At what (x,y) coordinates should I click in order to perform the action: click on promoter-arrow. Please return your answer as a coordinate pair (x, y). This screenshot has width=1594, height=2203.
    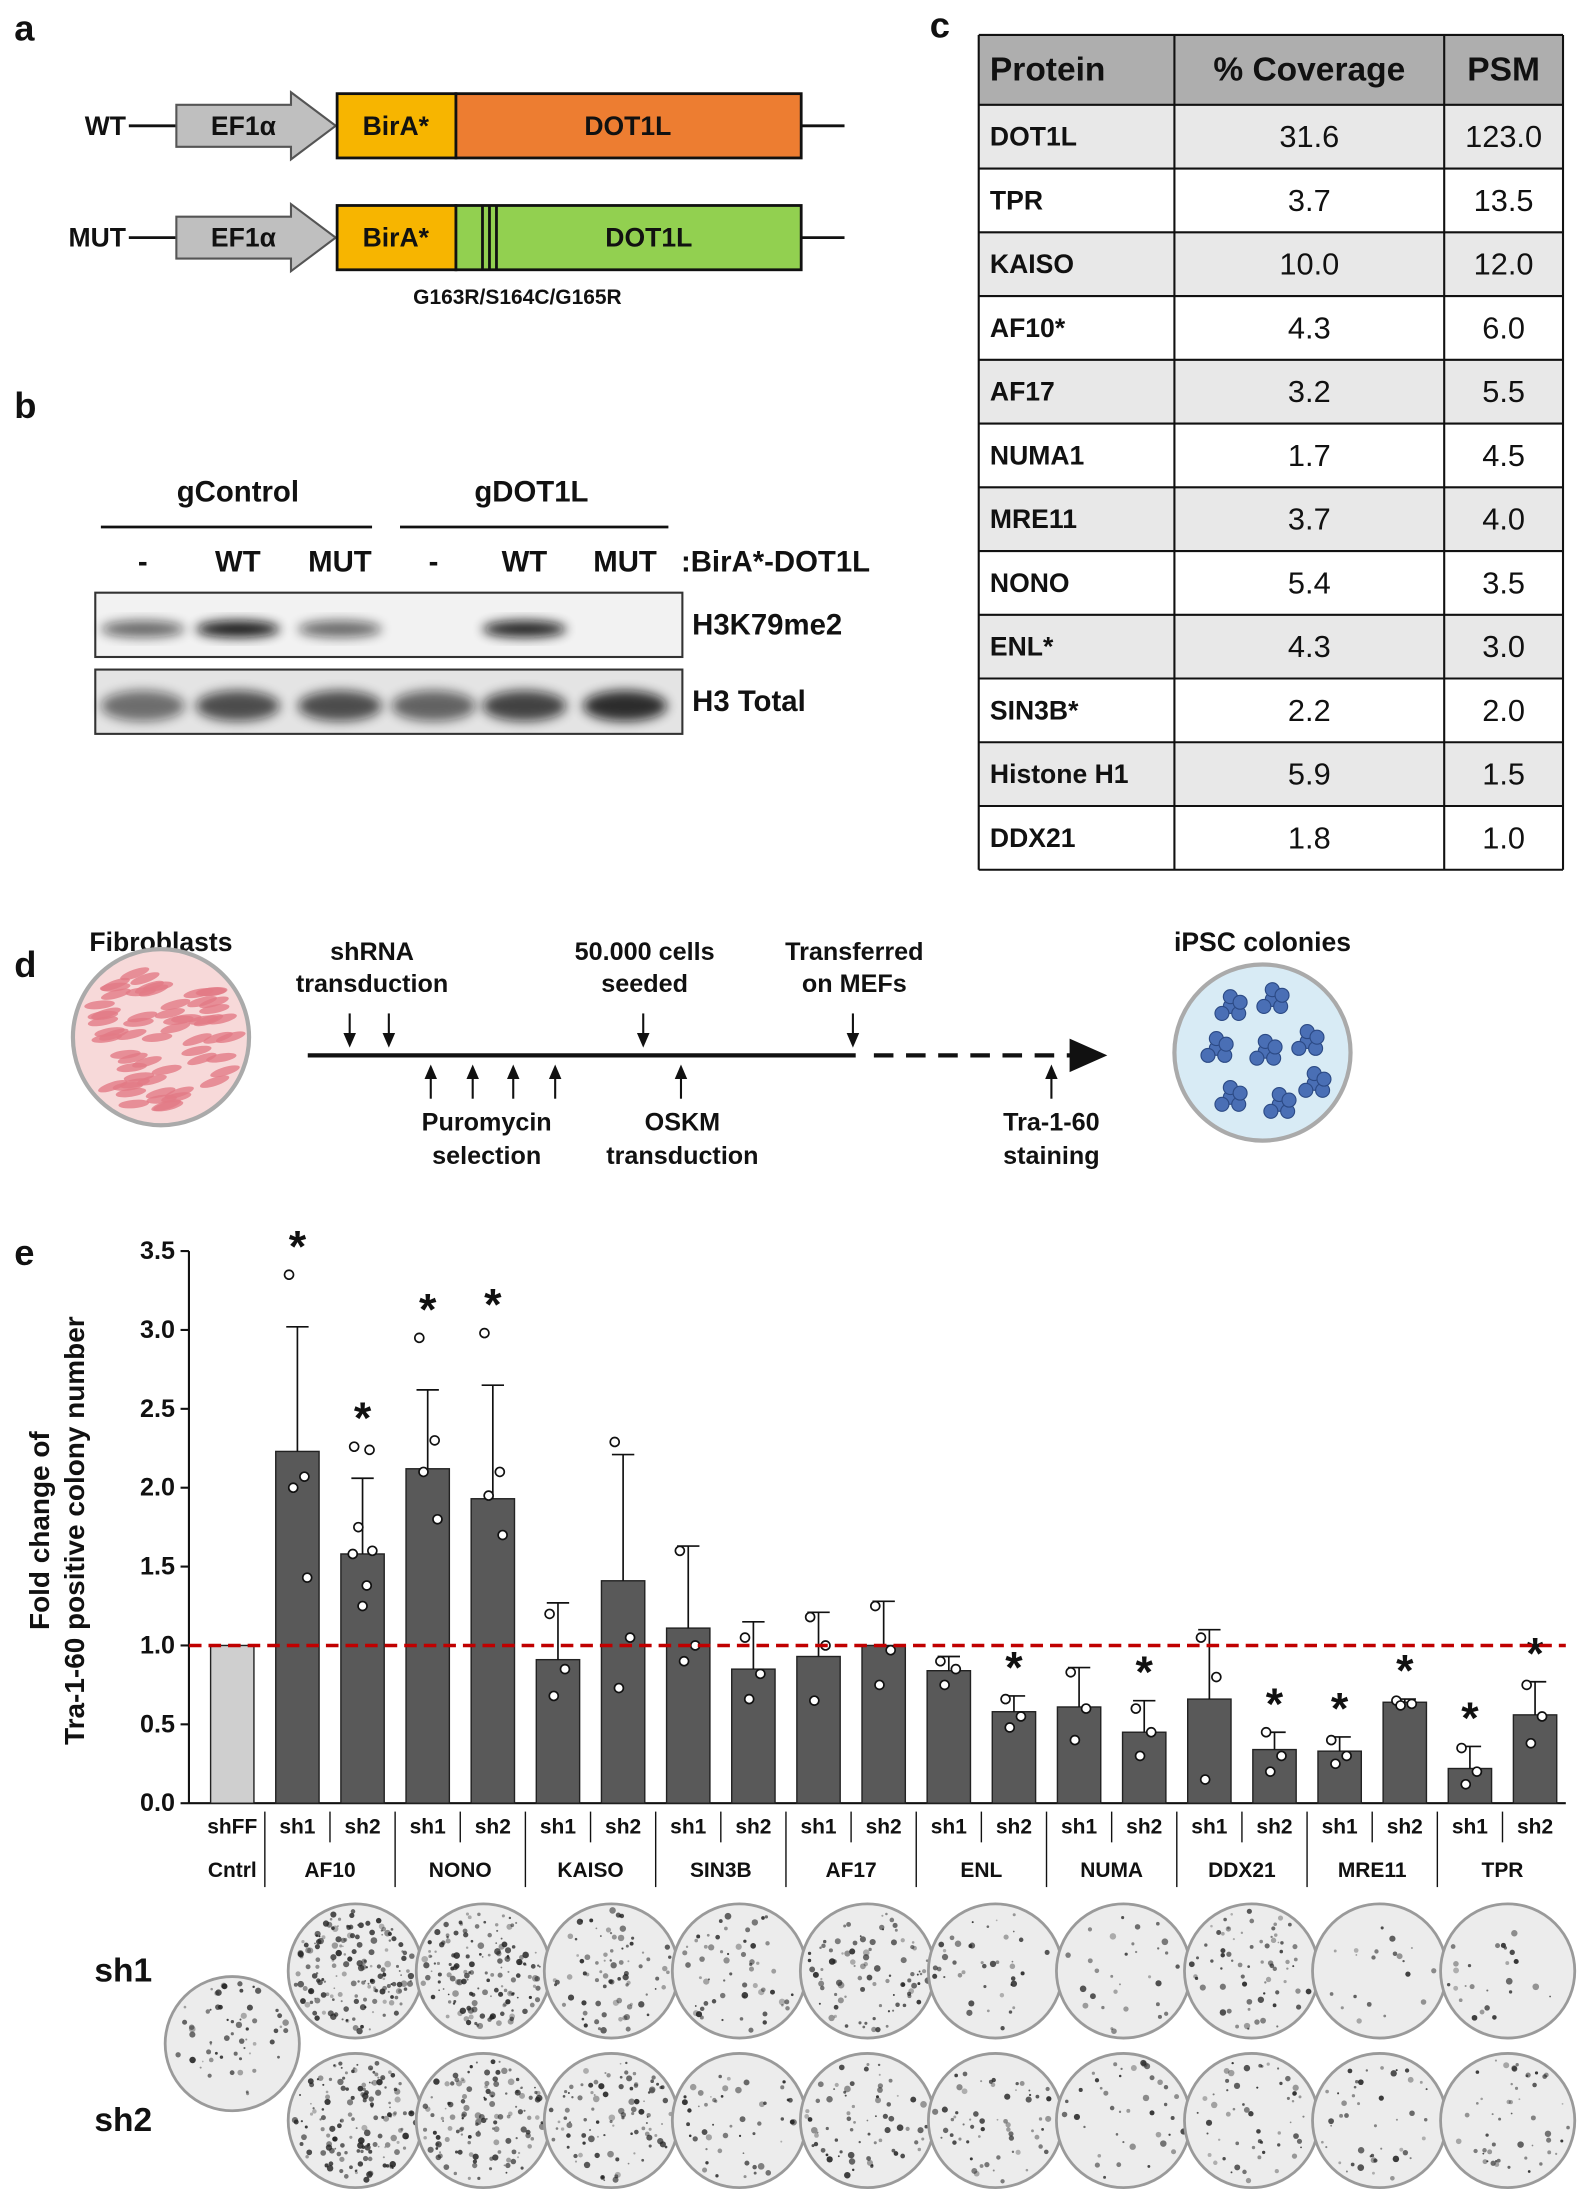
    Looking at the image, I should click on (256, 126).